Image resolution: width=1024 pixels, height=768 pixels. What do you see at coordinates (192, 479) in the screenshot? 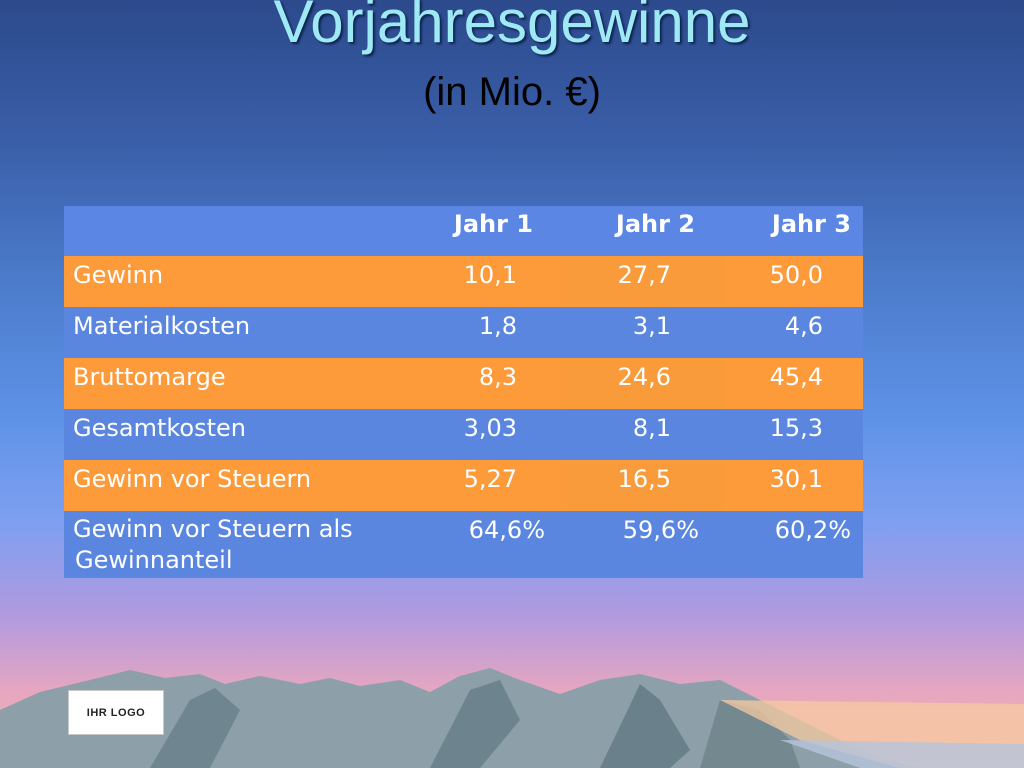
I see `row-label: Gewinn vor Steuern` at bounding box center [192, 479].